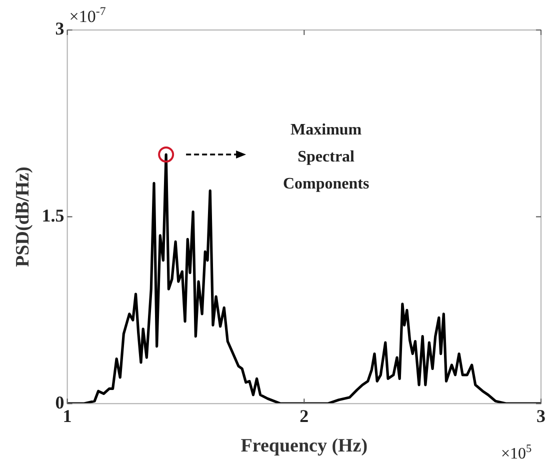 The height and width of the screenshot is (468, 555). Describe the element at coordinates (67, 416) in the screenshot. I see `x-tick-label: 1` at that location.